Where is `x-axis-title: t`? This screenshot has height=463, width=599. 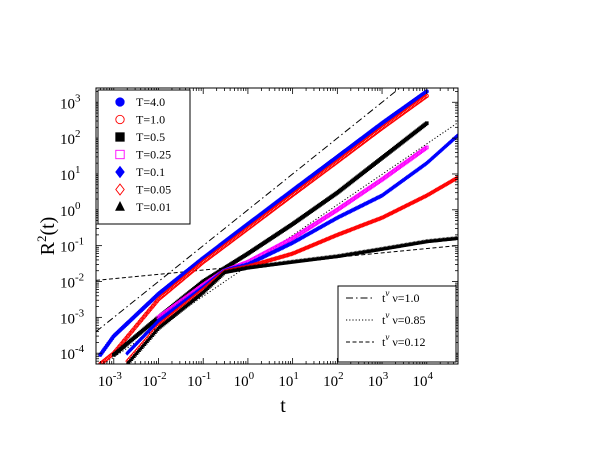
x-axis-title: t is located at coordinates (283, 406).